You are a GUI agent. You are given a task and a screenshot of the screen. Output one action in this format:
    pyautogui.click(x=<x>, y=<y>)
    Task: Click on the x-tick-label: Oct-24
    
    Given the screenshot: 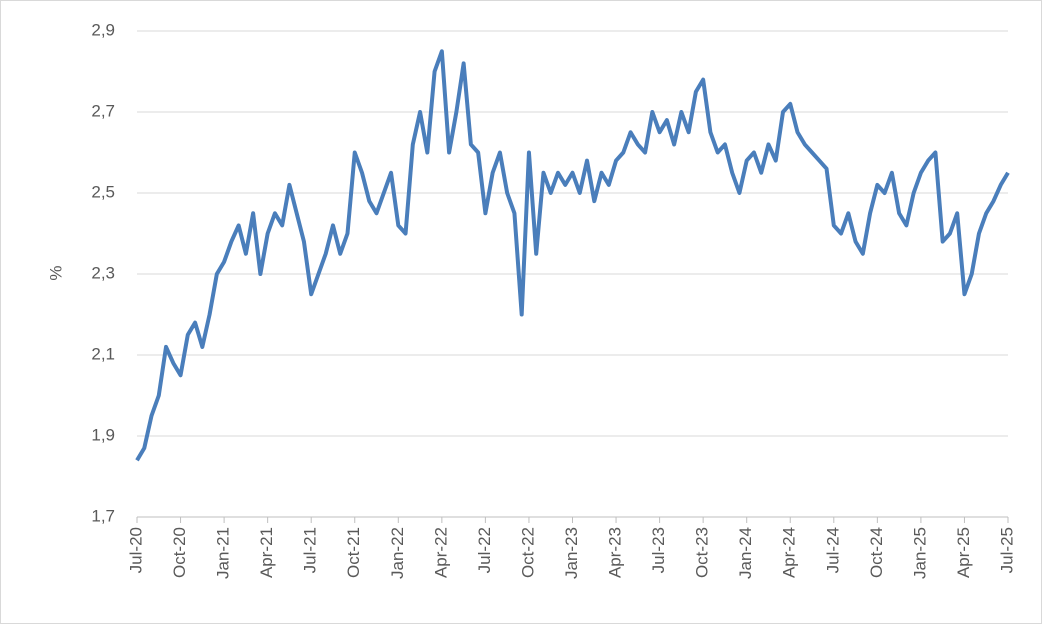 What is the action you would take?
    pyautogui.click(x=876, y=552)
    